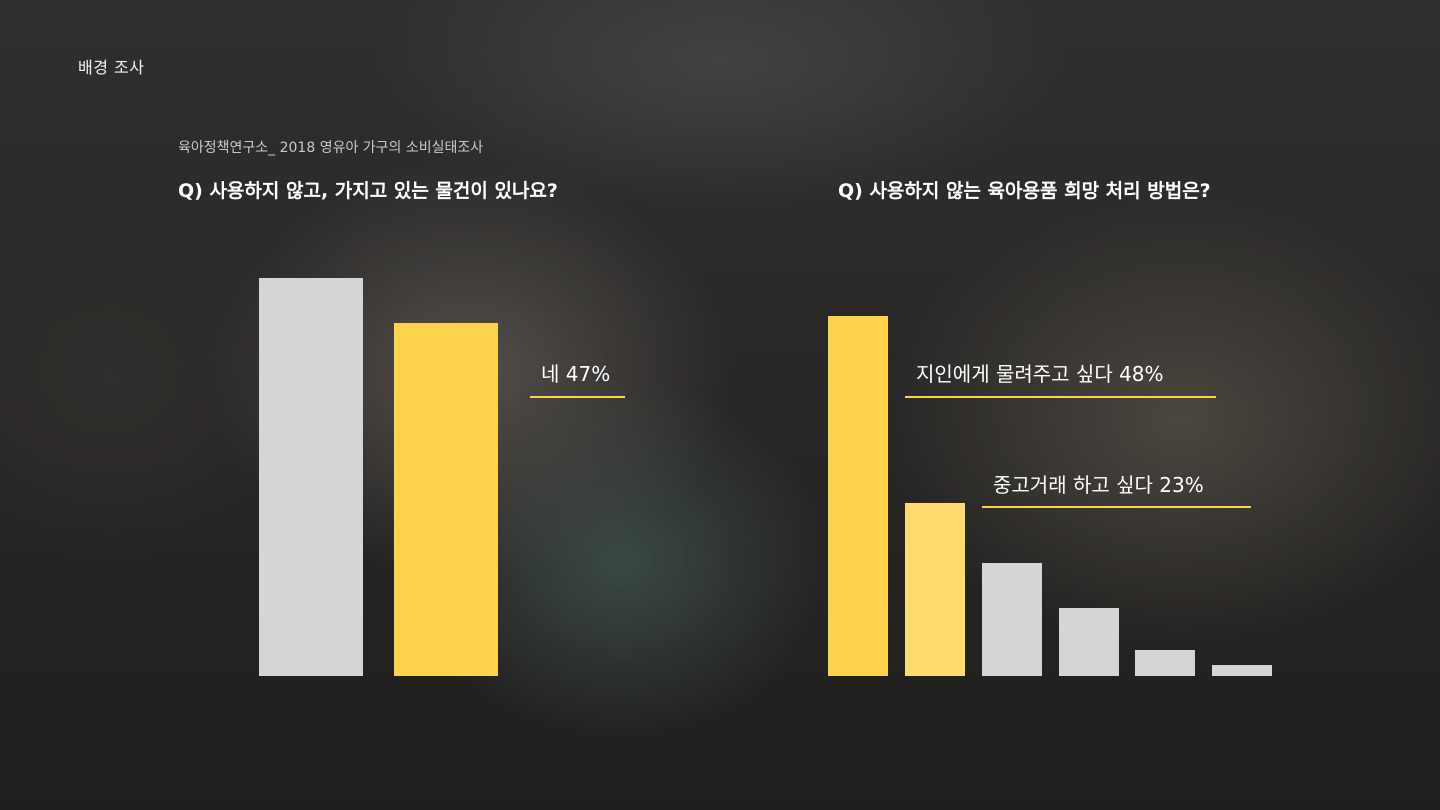  What do you see at coordinates (1098, 485) in the screenshot?
I see `chart2-callout-2-label: 중고거래 하고 싶다 23%` at bounding box center [1098, 485].